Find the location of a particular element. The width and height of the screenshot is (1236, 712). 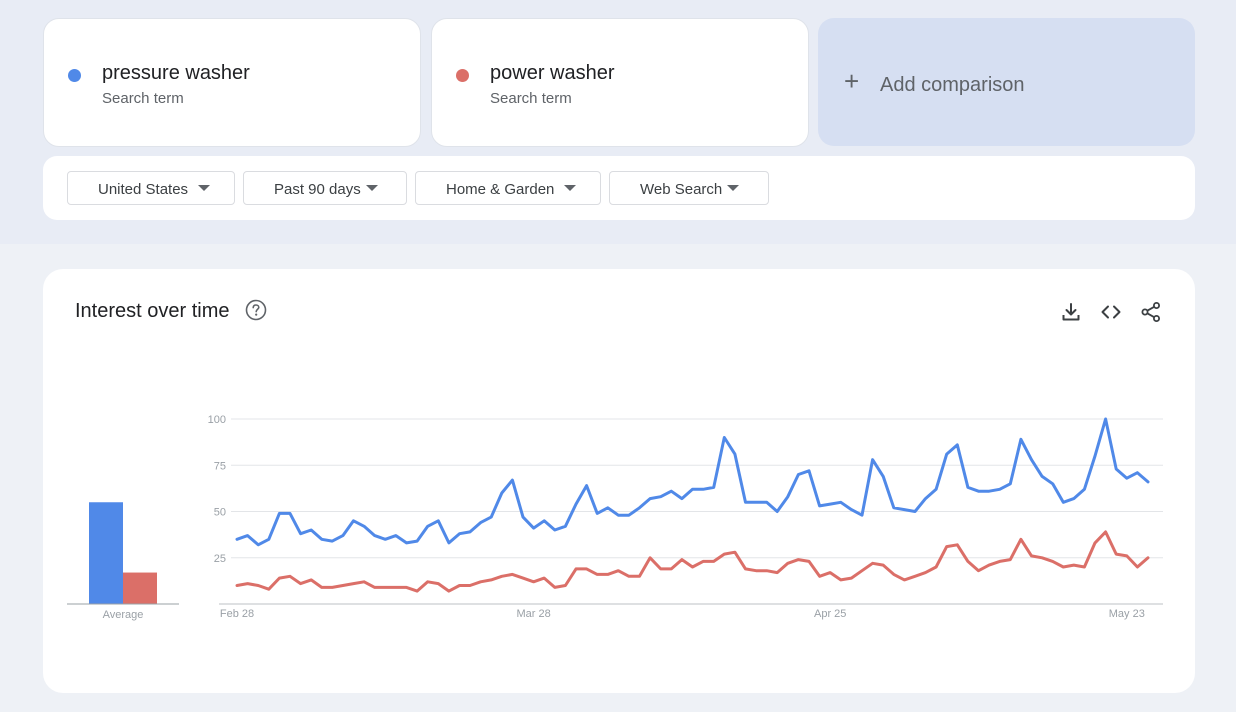

embed-code-icon is located at coordinates (1111, 312).